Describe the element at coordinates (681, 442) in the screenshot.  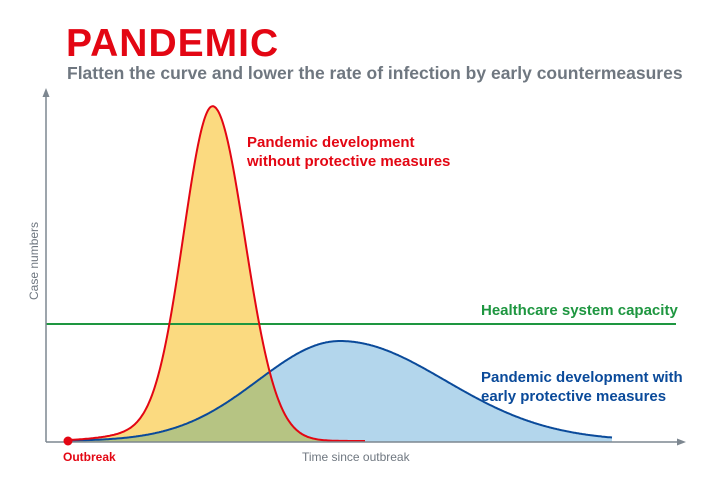
I see `x-axis-arrow-icon` at that location.